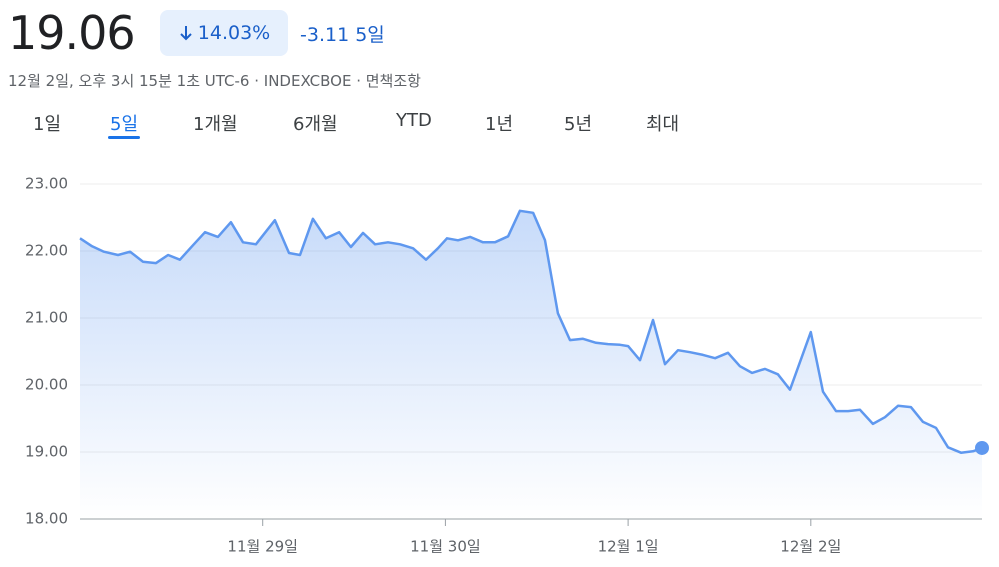 Image resolution: width=999 pixels, height=567 pixels. What do you see at coordinates (186, 33) in the screenshot?
I see `down-arrow` at bounding box center [186, 33].